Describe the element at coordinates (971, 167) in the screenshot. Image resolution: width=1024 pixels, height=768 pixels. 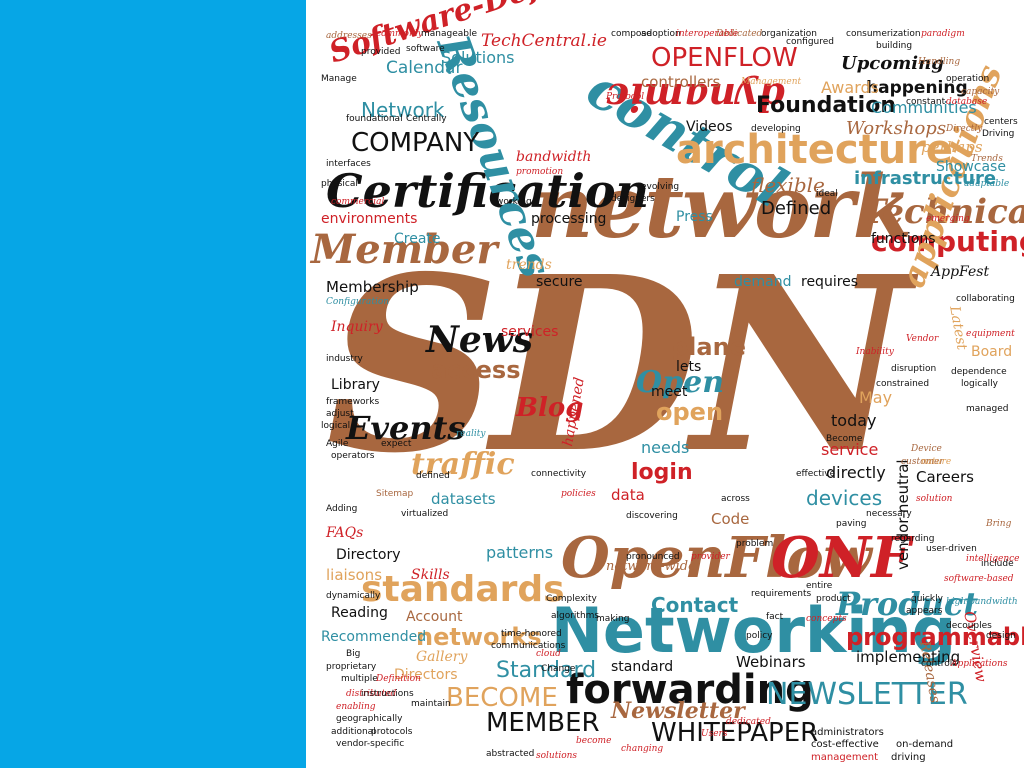
I see `word-showcase: Showcase` at that location.